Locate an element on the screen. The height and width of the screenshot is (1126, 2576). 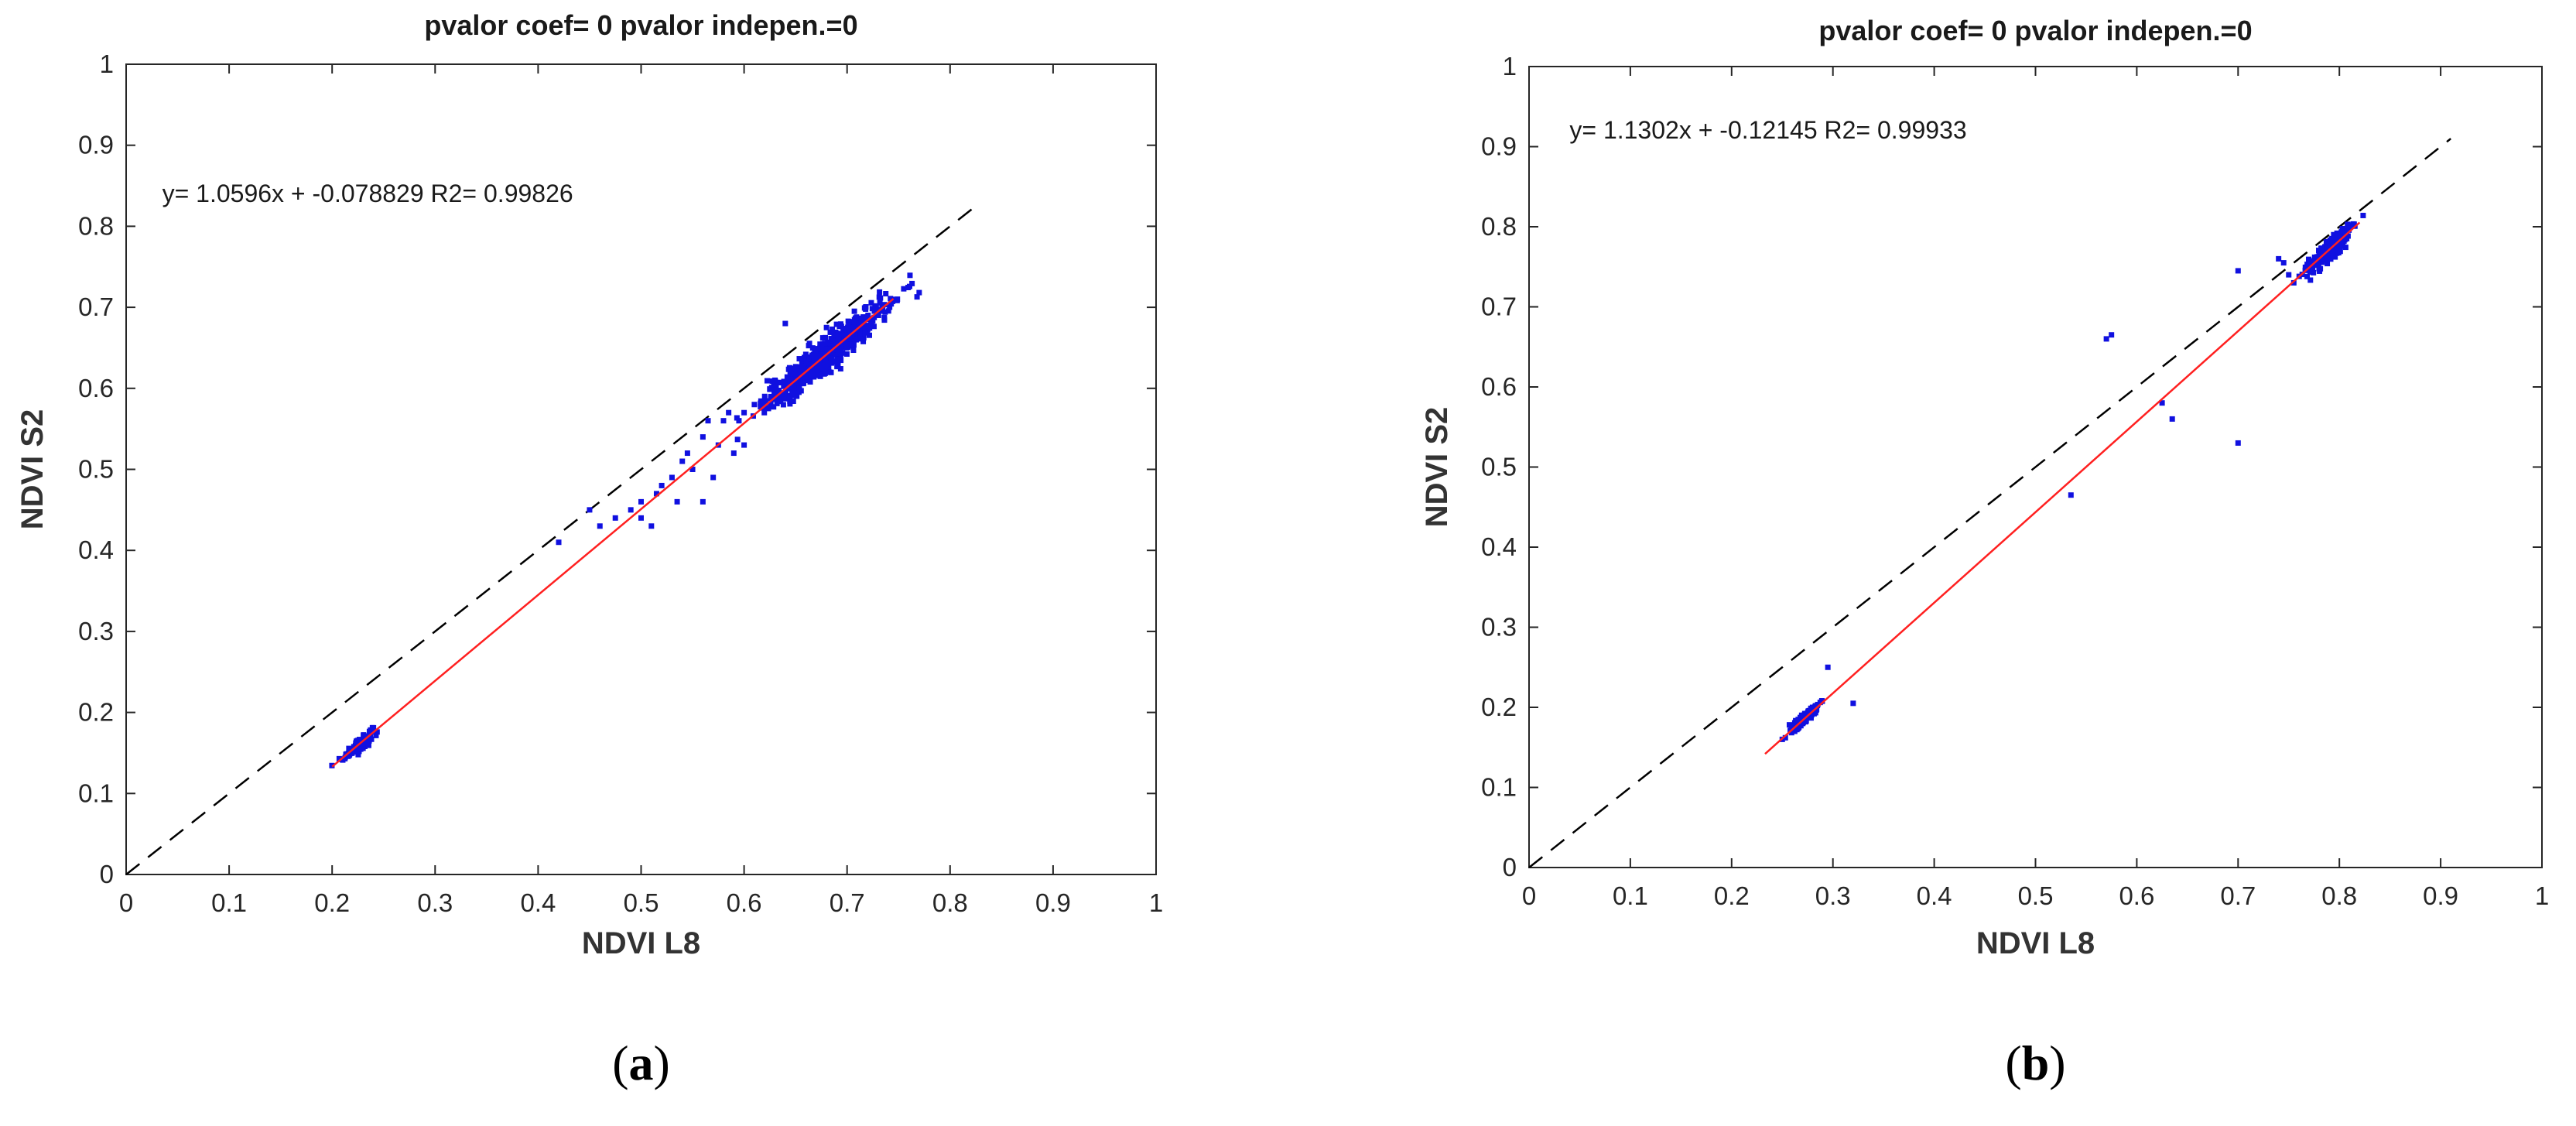
regression-equation: y= 1.0596x + -0.078829 R2= 0.99826 is located at coordinates (368, 193).